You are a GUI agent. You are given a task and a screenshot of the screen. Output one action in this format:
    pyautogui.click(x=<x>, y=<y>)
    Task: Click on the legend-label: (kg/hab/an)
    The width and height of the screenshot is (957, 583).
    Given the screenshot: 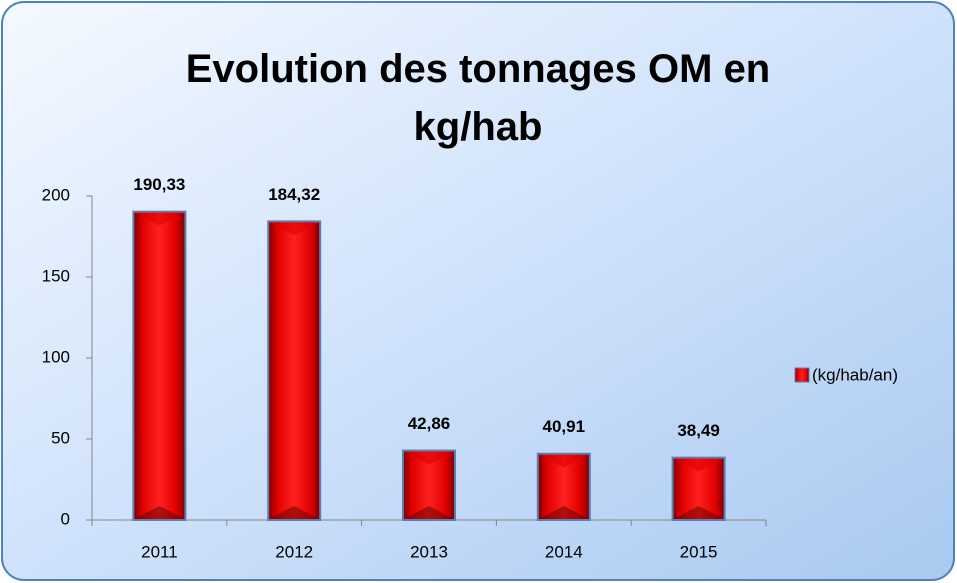 What is the action you would take?
    pyautogui.click(x=855, y=374)
    